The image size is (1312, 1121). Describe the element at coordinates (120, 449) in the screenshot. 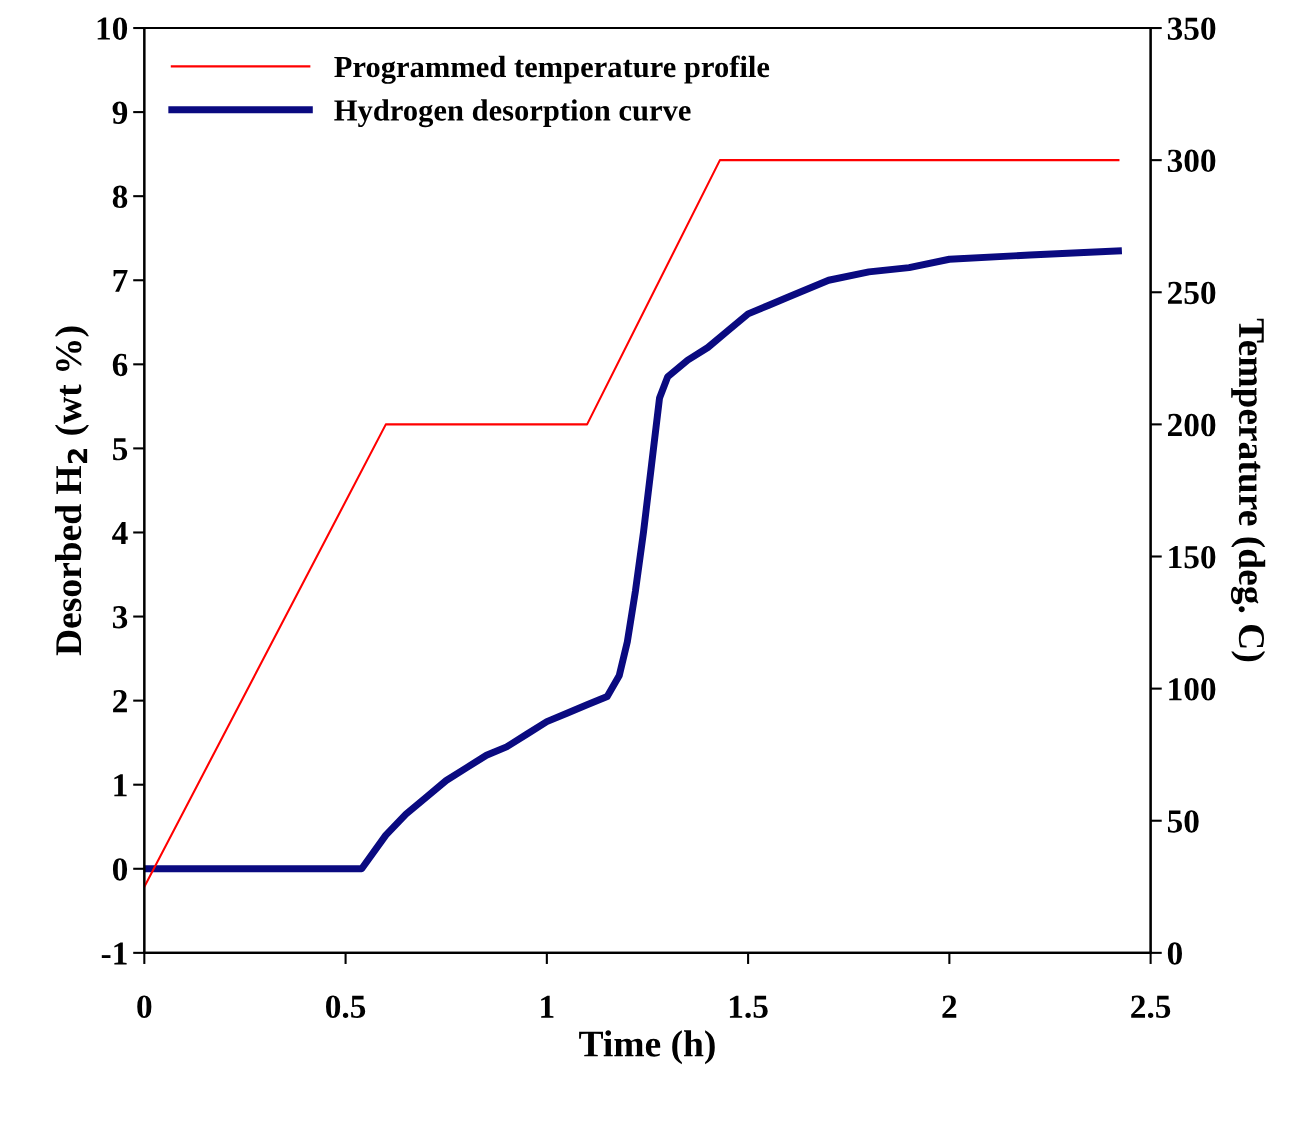

I see `y-tick-label: 5` at that location.